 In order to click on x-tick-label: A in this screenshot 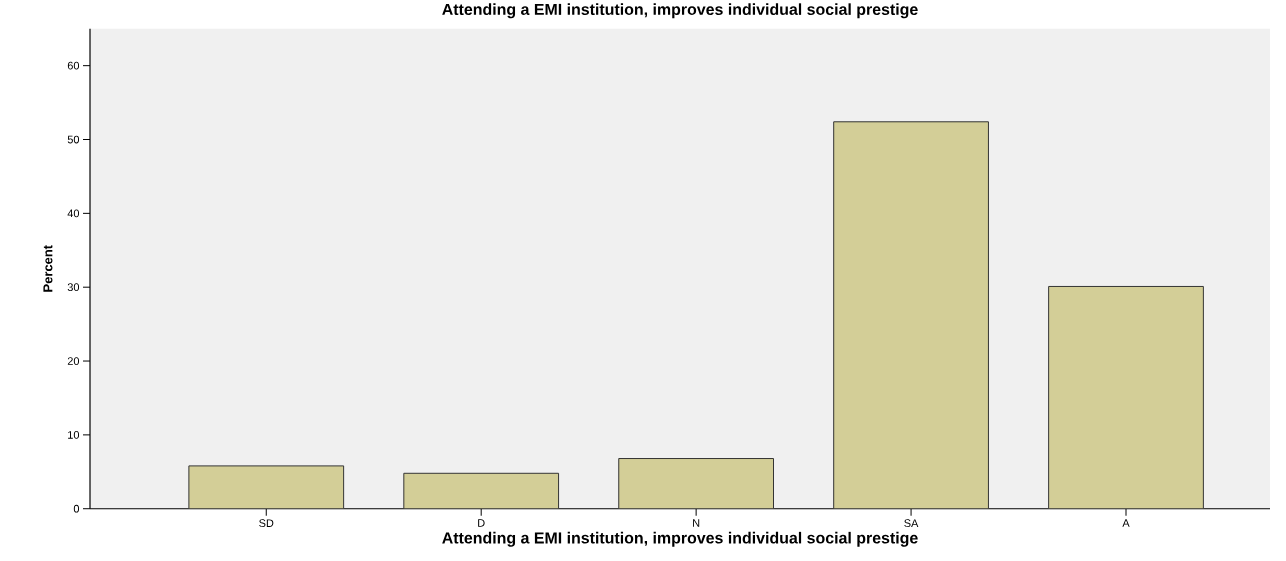, I will do `click(1126, 523)`.